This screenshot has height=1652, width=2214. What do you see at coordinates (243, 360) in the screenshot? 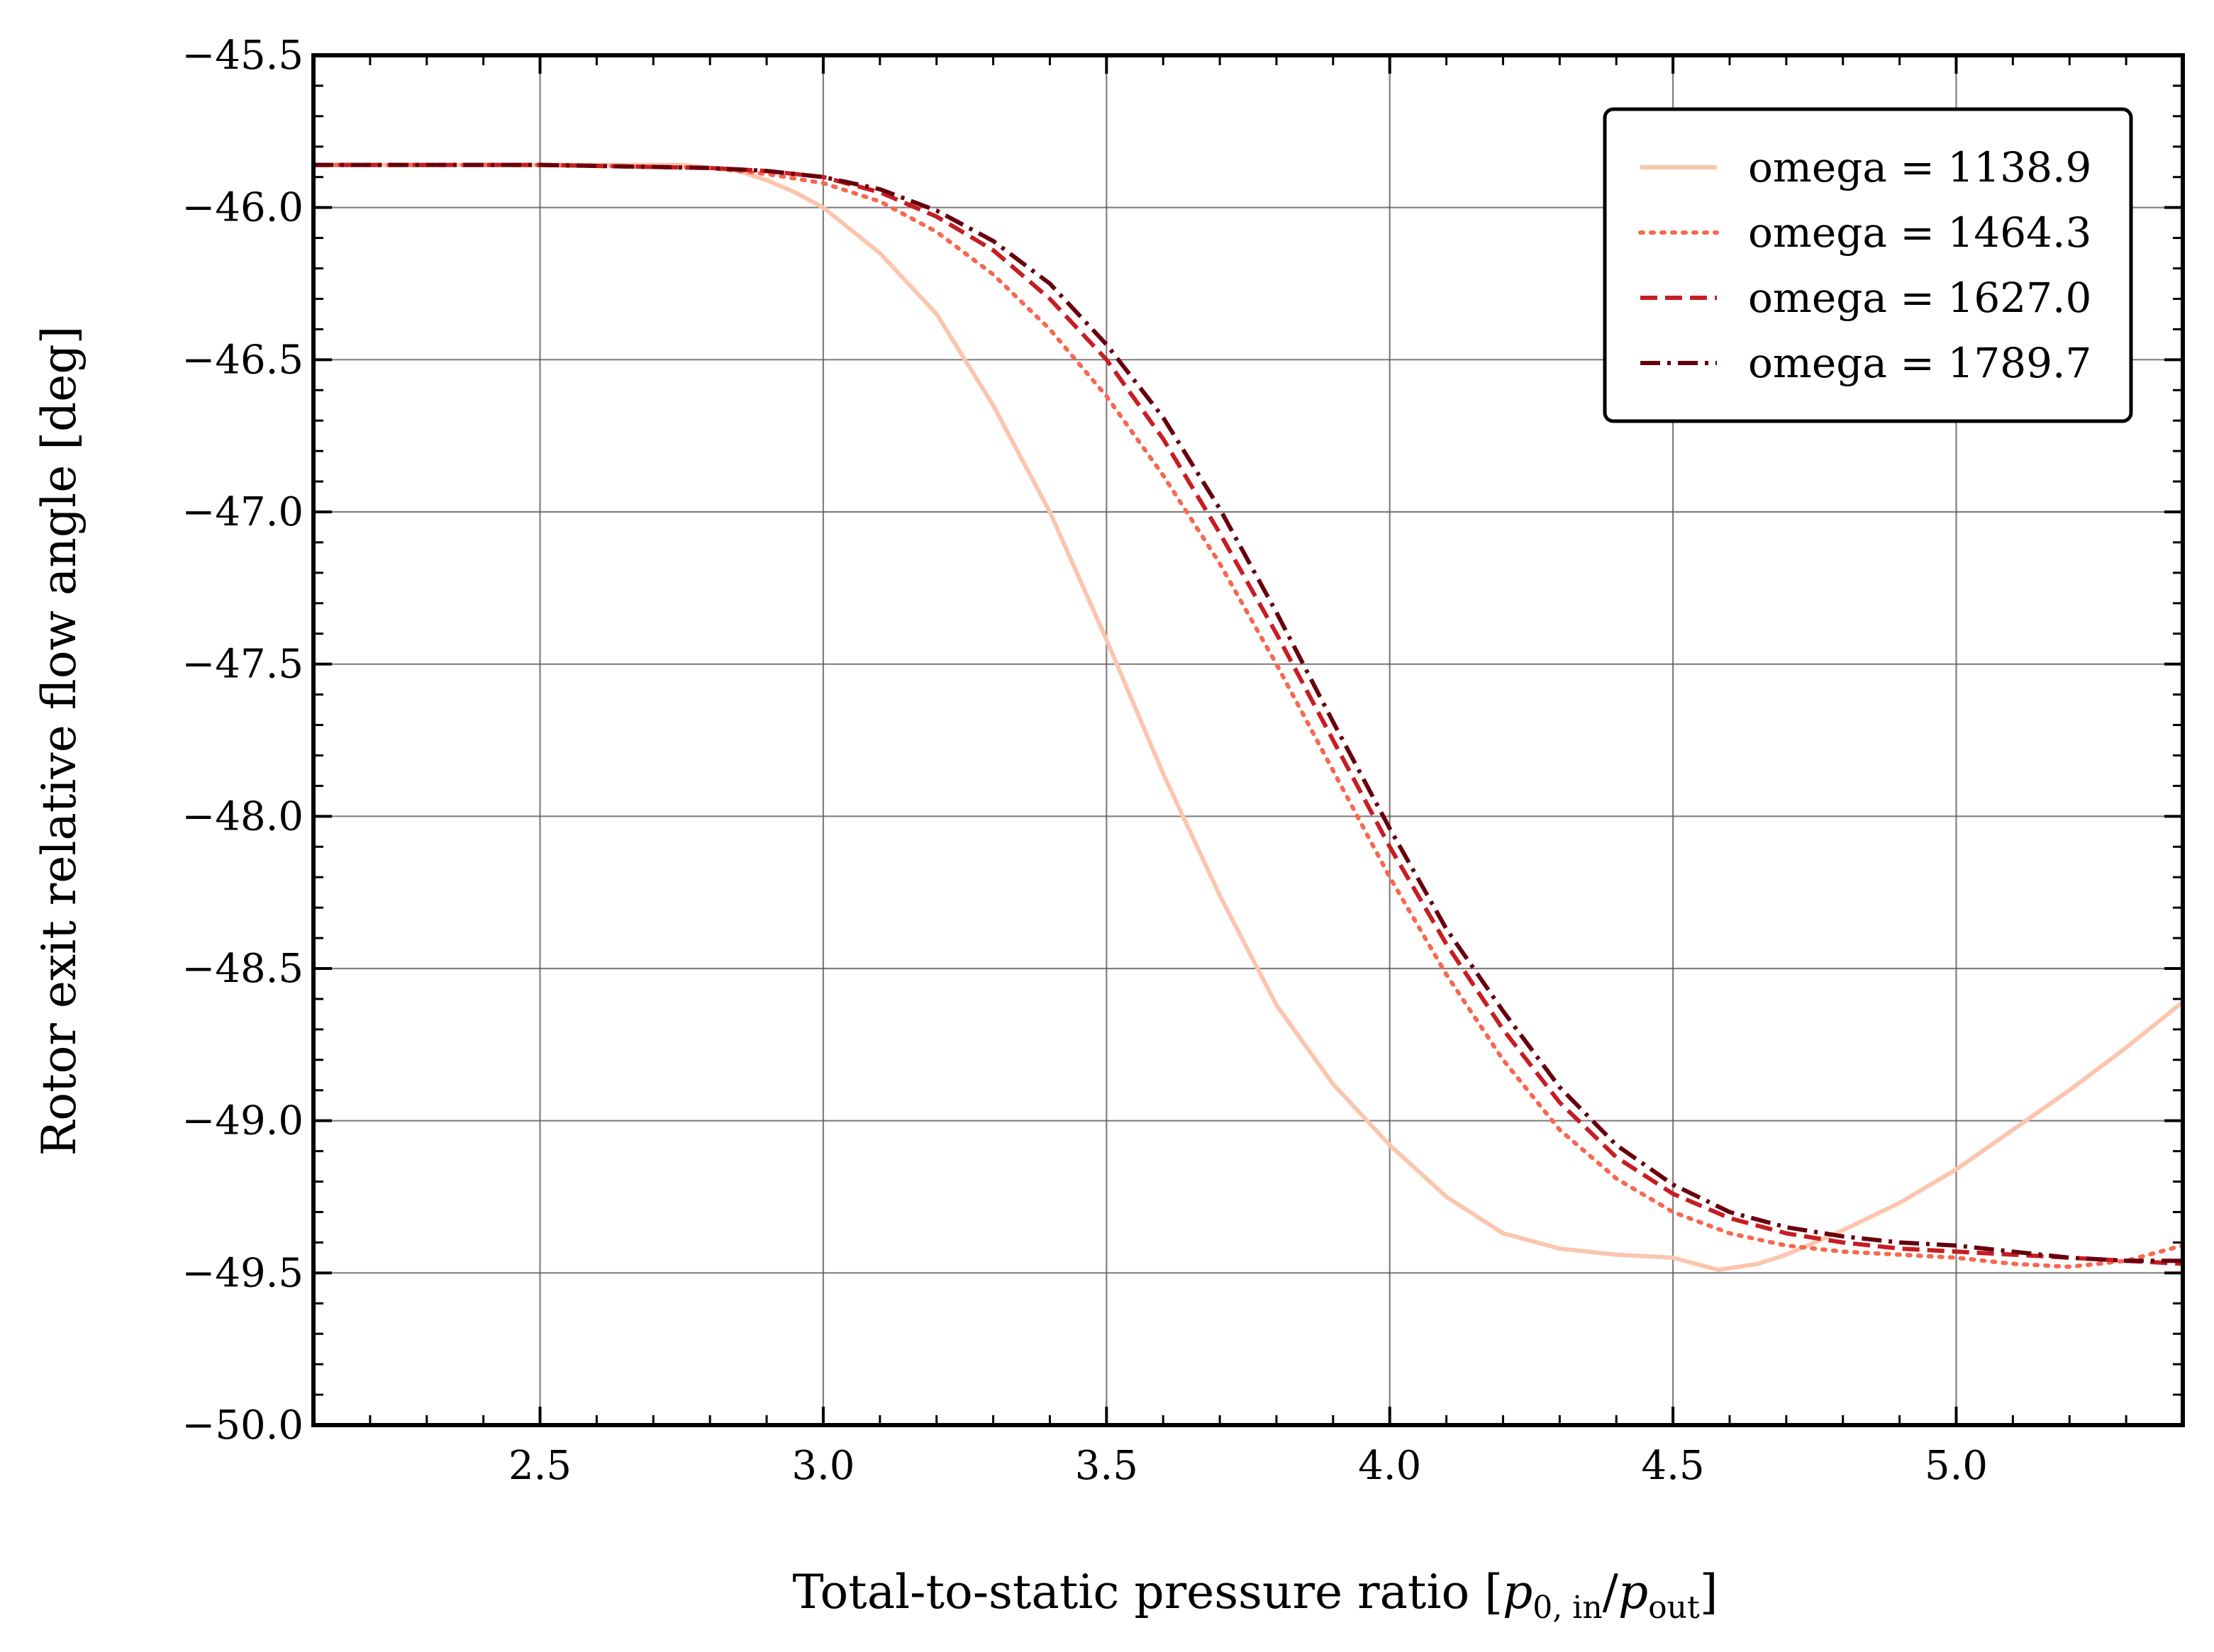
I see `y-tick-label: −46.5` at bounding box center [243, 360].